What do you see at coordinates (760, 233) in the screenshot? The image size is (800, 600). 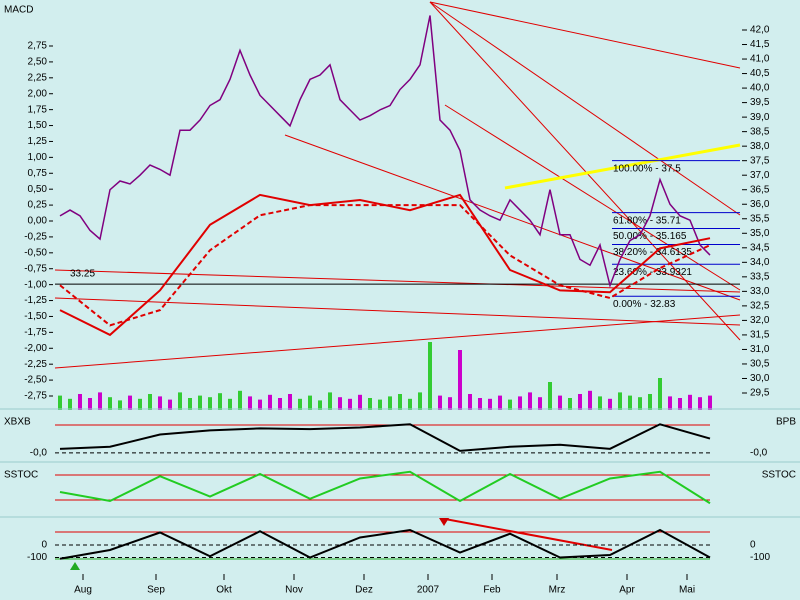 I see `y2-tick-label: 35,0` at bounding box center [760, 233].